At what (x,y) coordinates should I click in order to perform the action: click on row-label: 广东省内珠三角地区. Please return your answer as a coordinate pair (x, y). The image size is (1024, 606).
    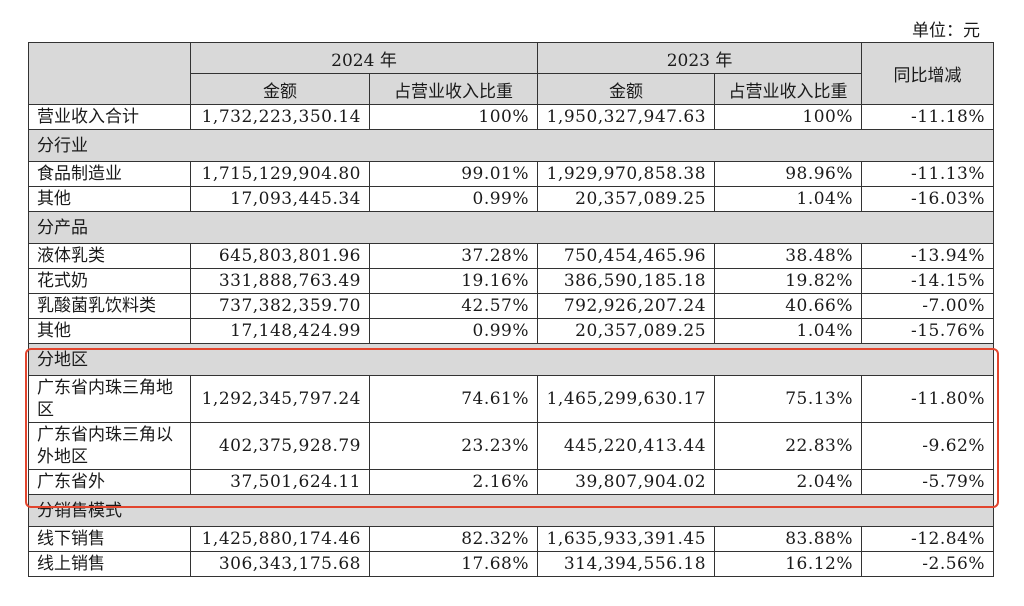
    Looking at the image, I should click on (109, 399).